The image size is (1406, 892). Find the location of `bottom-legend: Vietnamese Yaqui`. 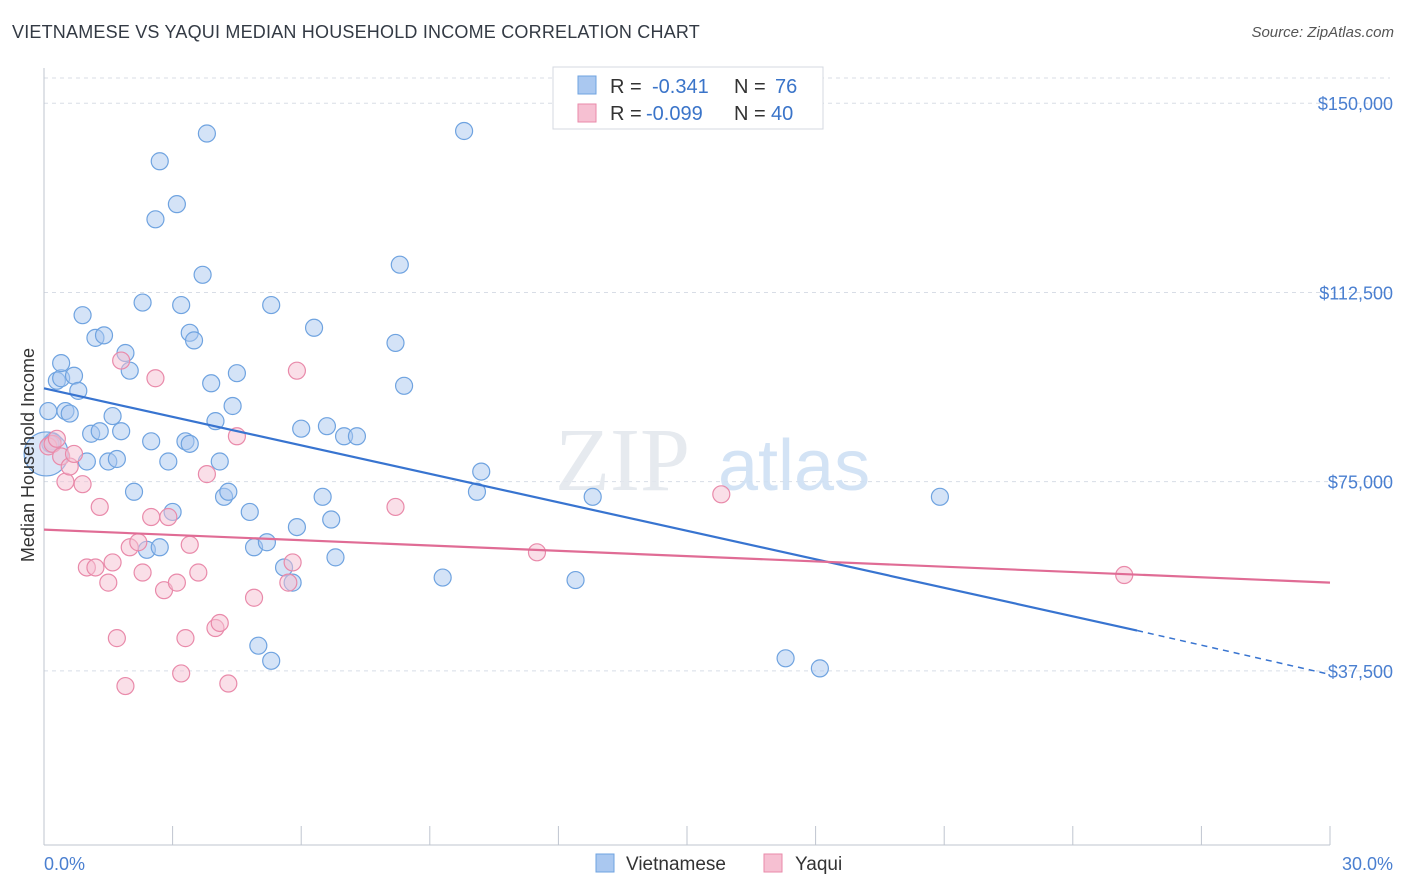

bottom-legend: Vietnamese Yaqui is located at coordinates (718, 864).